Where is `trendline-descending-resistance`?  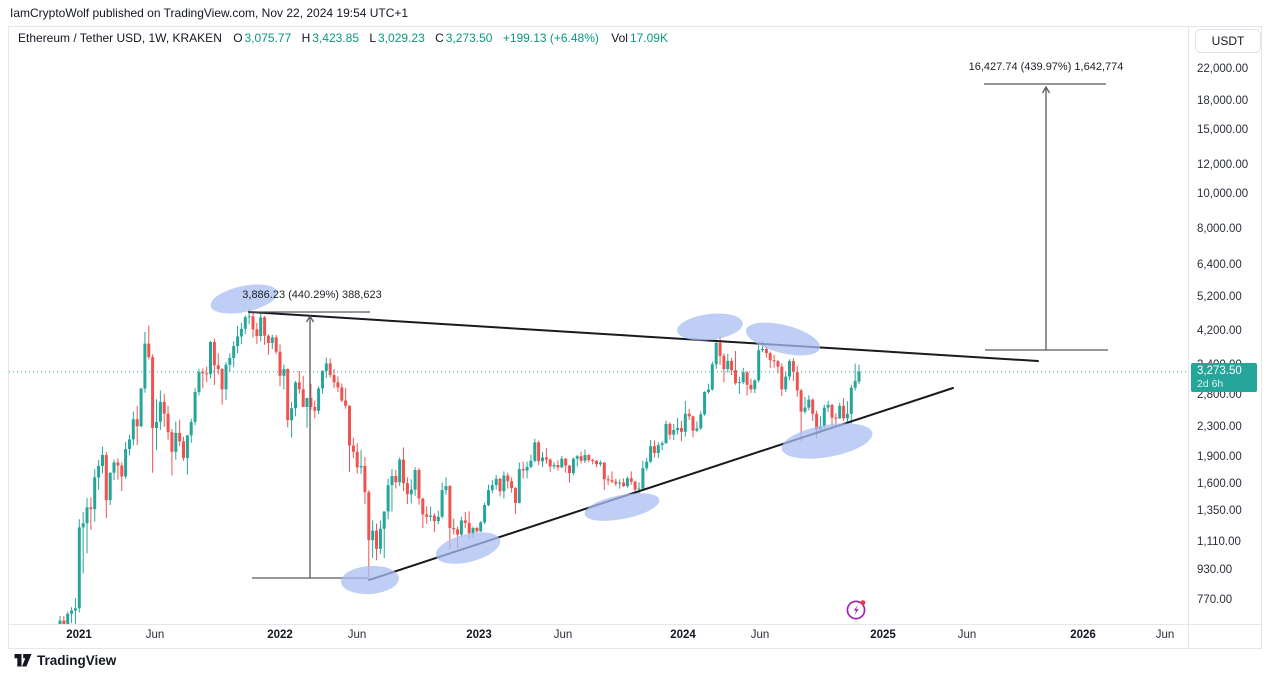
trendline-descending-resistance is located at coordinates (643, 336).